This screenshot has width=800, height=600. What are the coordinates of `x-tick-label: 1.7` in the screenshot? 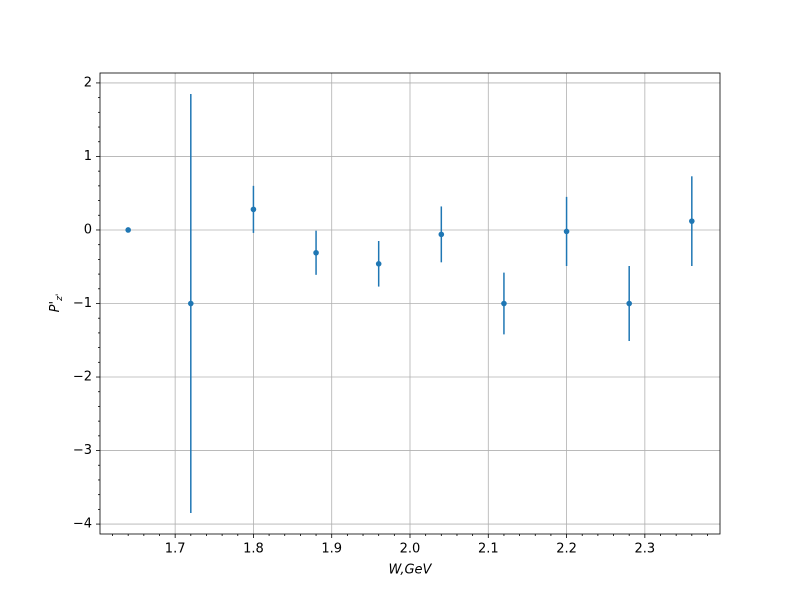 It's located at (175, 549).